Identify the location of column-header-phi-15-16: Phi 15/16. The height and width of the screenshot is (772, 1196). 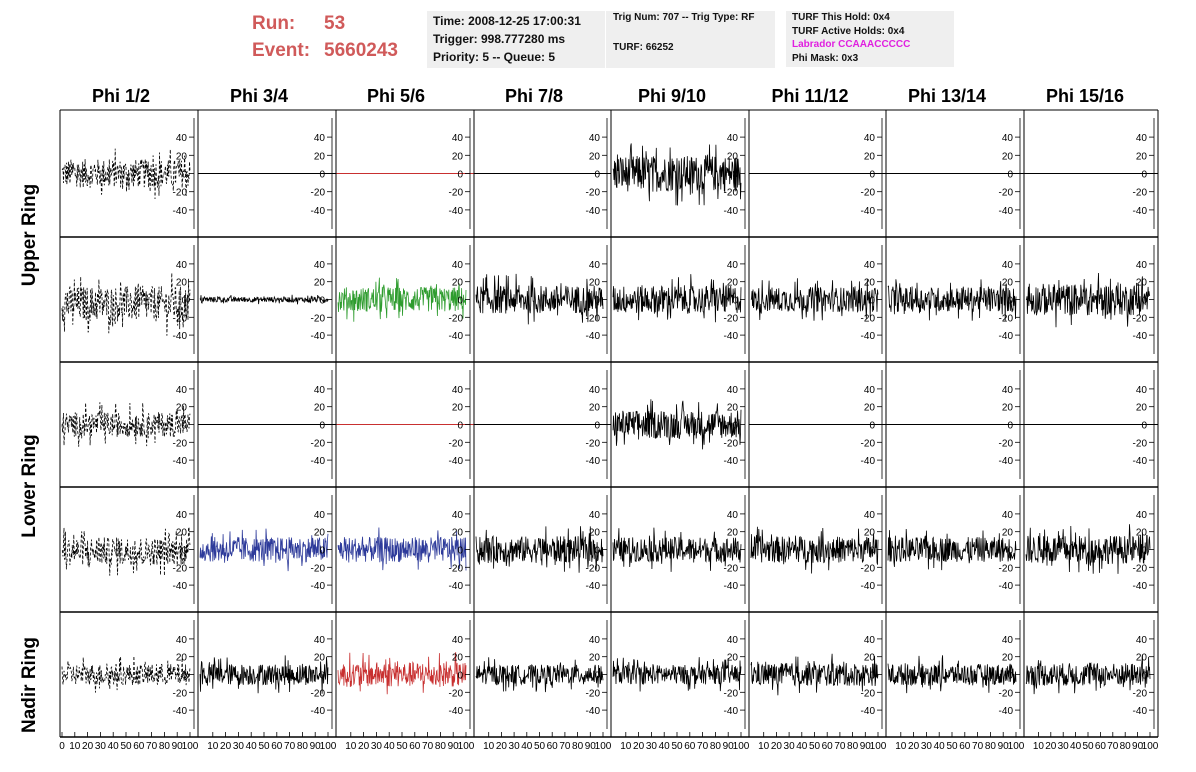
(1085, 96).